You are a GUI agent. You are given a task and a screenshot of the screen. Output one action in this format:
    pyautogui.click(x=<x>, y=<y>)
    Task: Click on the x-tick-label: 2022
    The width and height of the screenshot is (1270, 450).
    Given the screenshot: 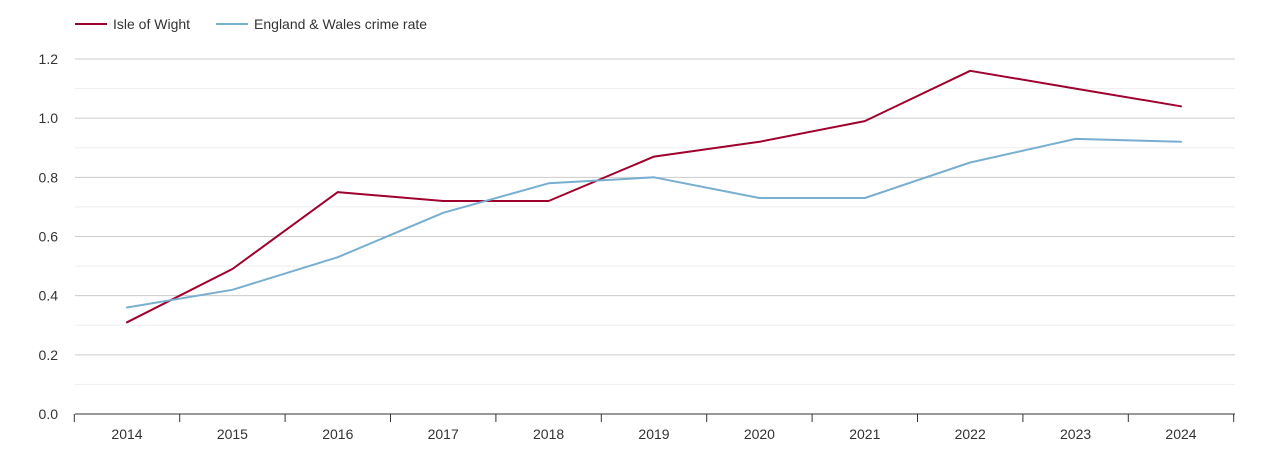 What is the action you would take?
    pyautogui.click(x=970, y=434)
    